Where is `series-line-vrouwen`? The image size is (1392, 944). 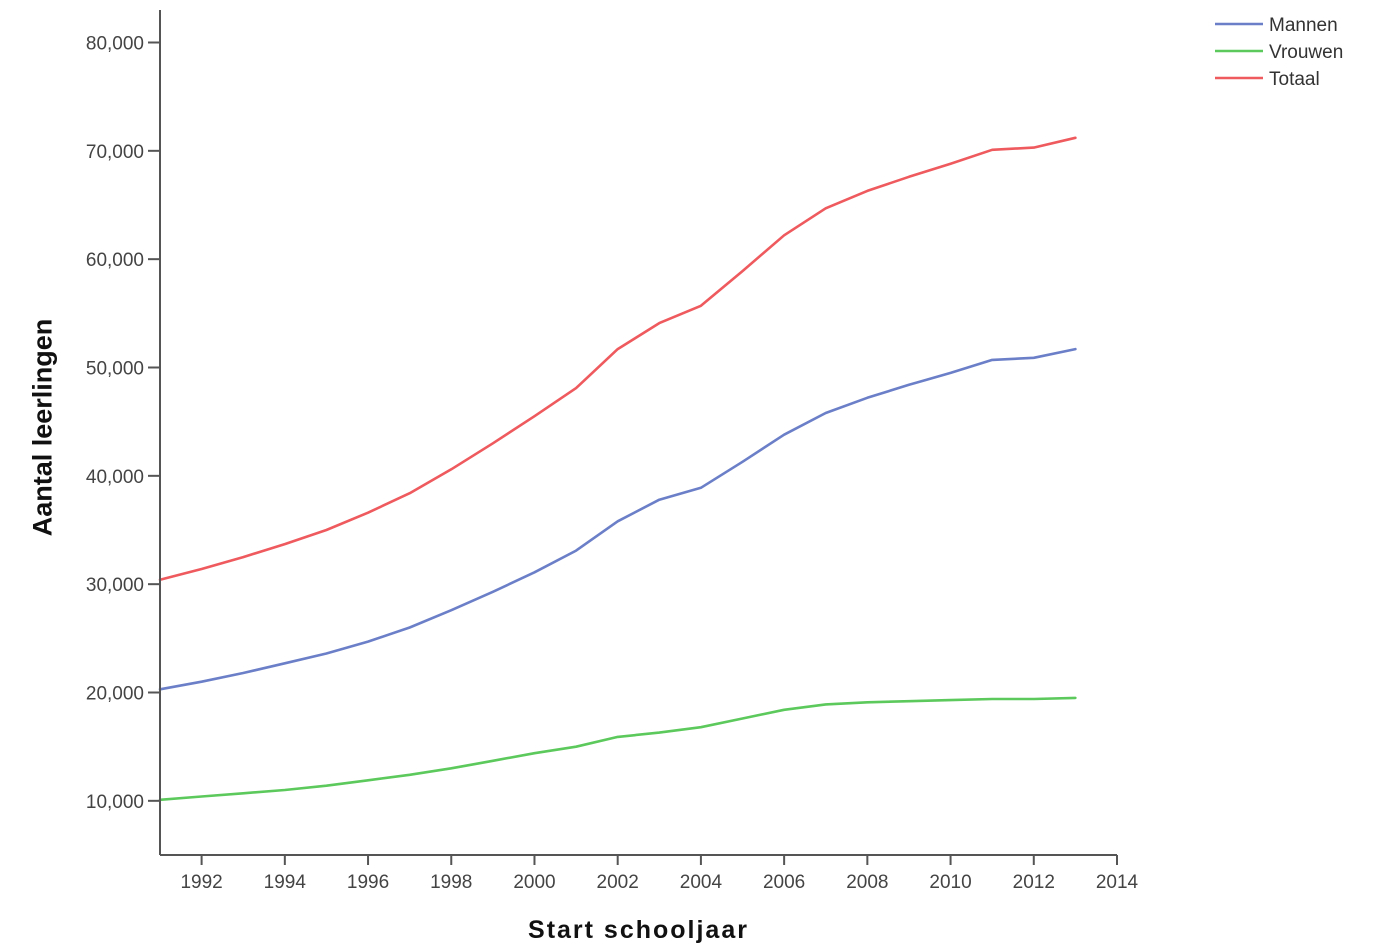 series-line-vrouwen is located at coordinates (617, 749).